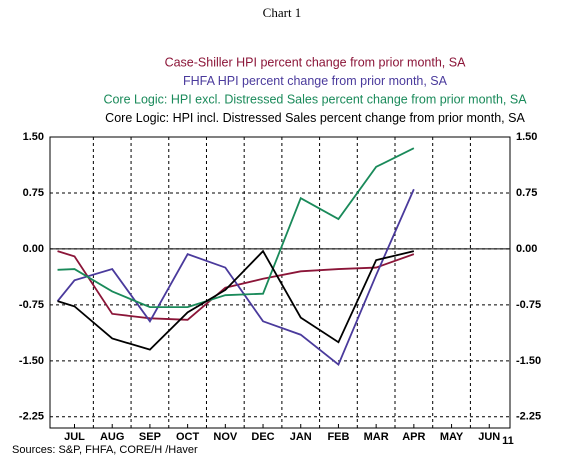 The height and width of the screenshot is (456, 564). I want to click on y-tick-label: 0.75, so click(33, 193).